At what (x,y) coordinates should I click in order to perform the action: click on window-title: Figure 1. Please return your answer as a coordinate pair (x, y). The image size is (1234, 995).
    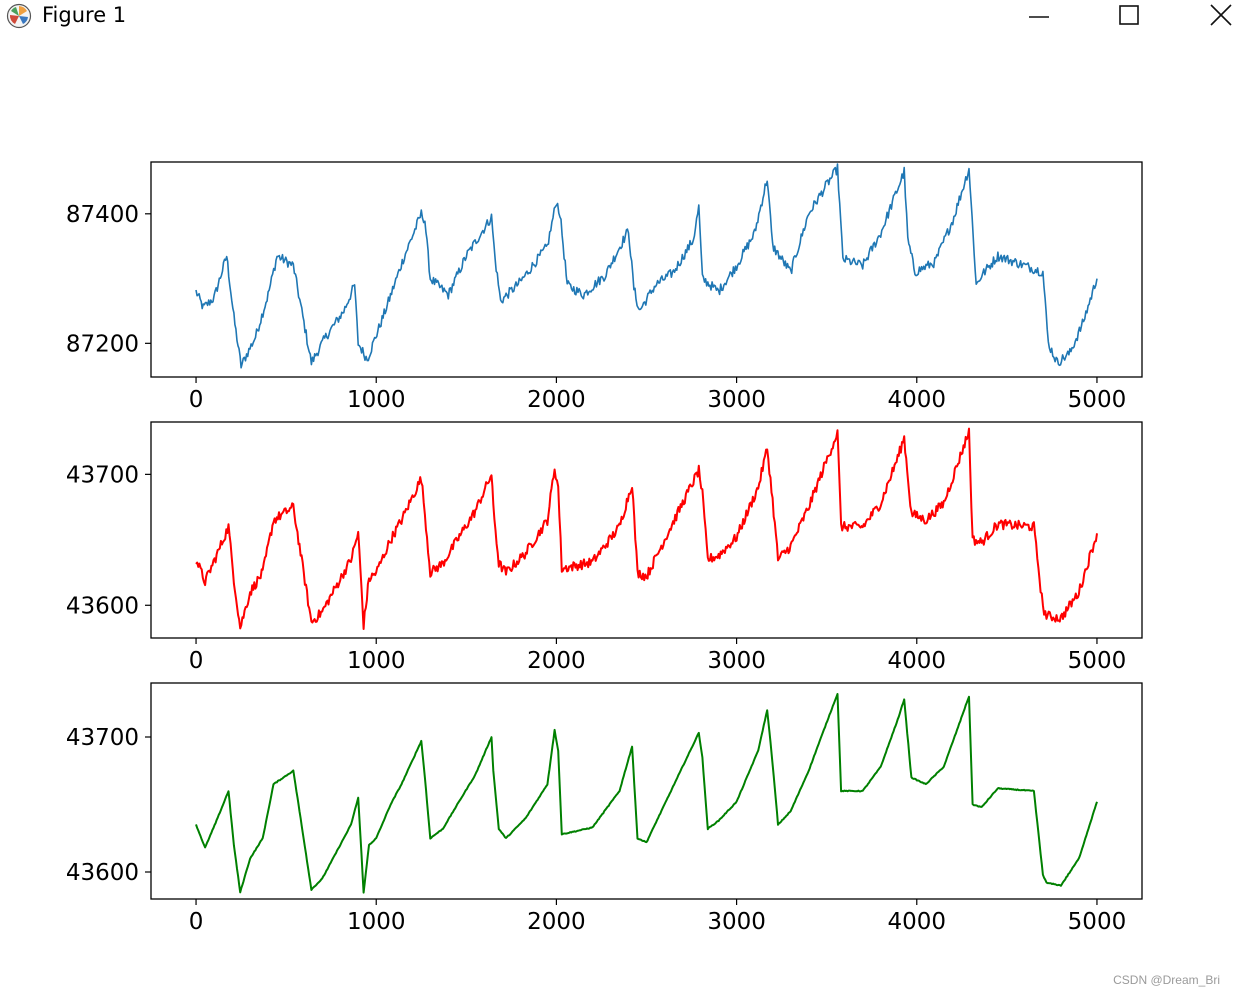
    Looking at the image, I should click on (84, 15).